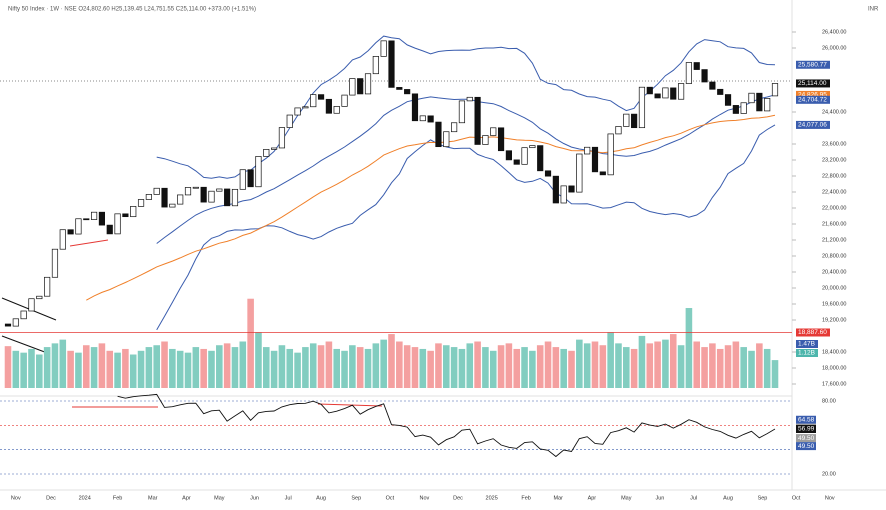  Describe the element at coordinates (873, 10) in the screenshot. I see `currency: INR` at that location.